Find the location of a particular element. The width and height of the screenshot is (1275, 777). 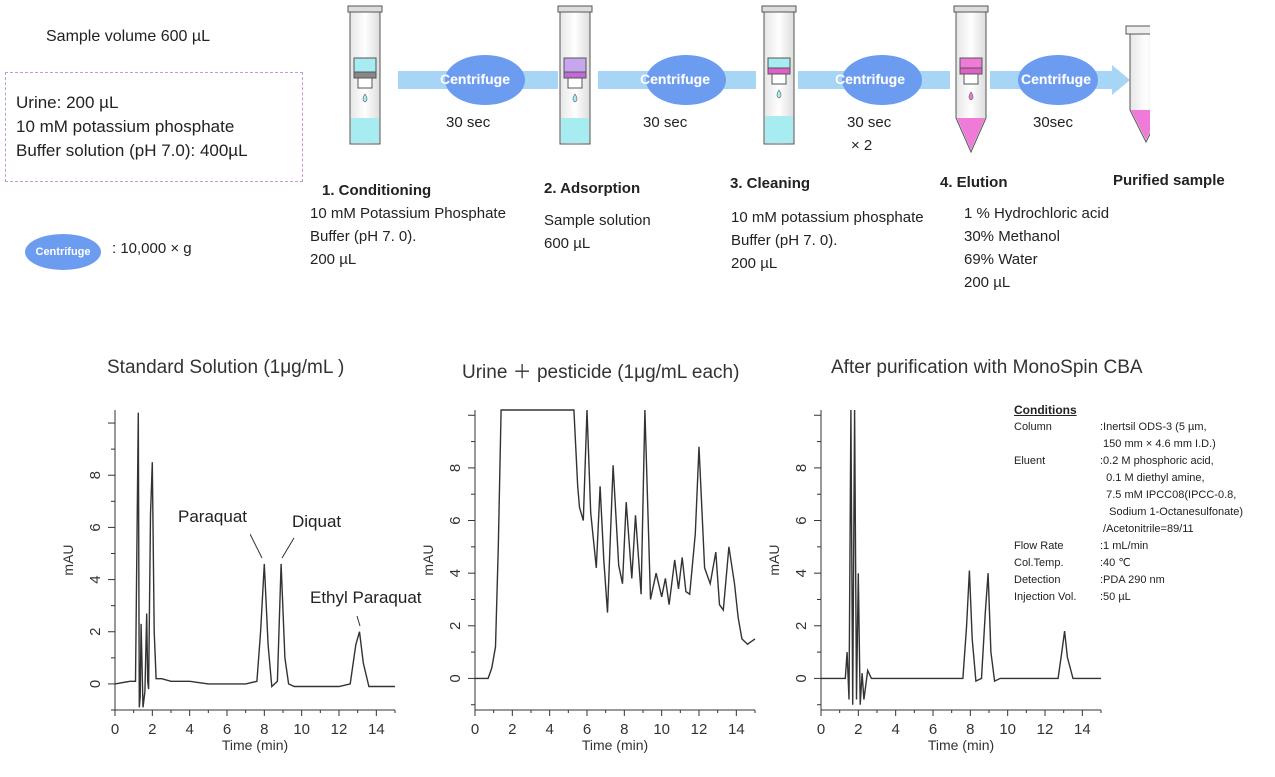

conditions-value: :40 ℃ is located at coordinates (1115, 563).